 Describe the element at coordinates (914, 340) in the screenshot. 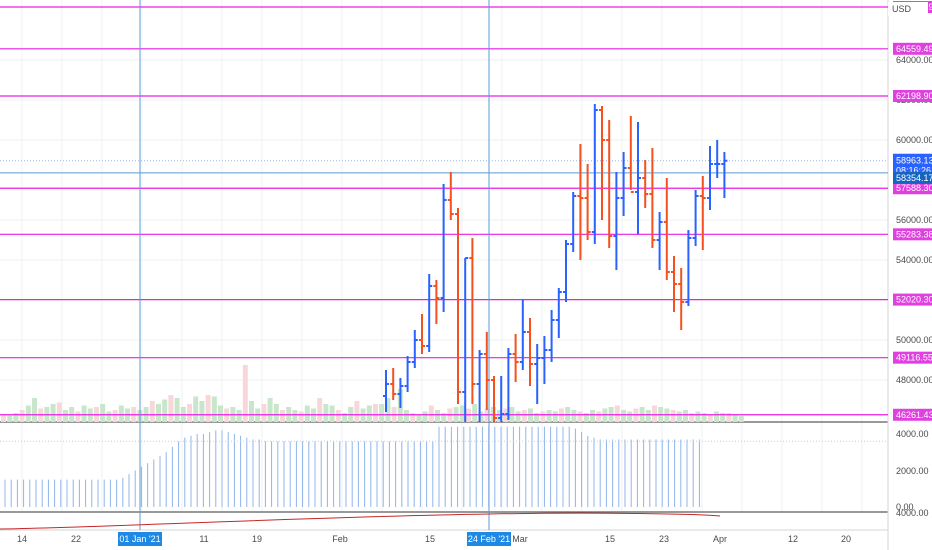

I see `price-tick: 50000.00` at that location.